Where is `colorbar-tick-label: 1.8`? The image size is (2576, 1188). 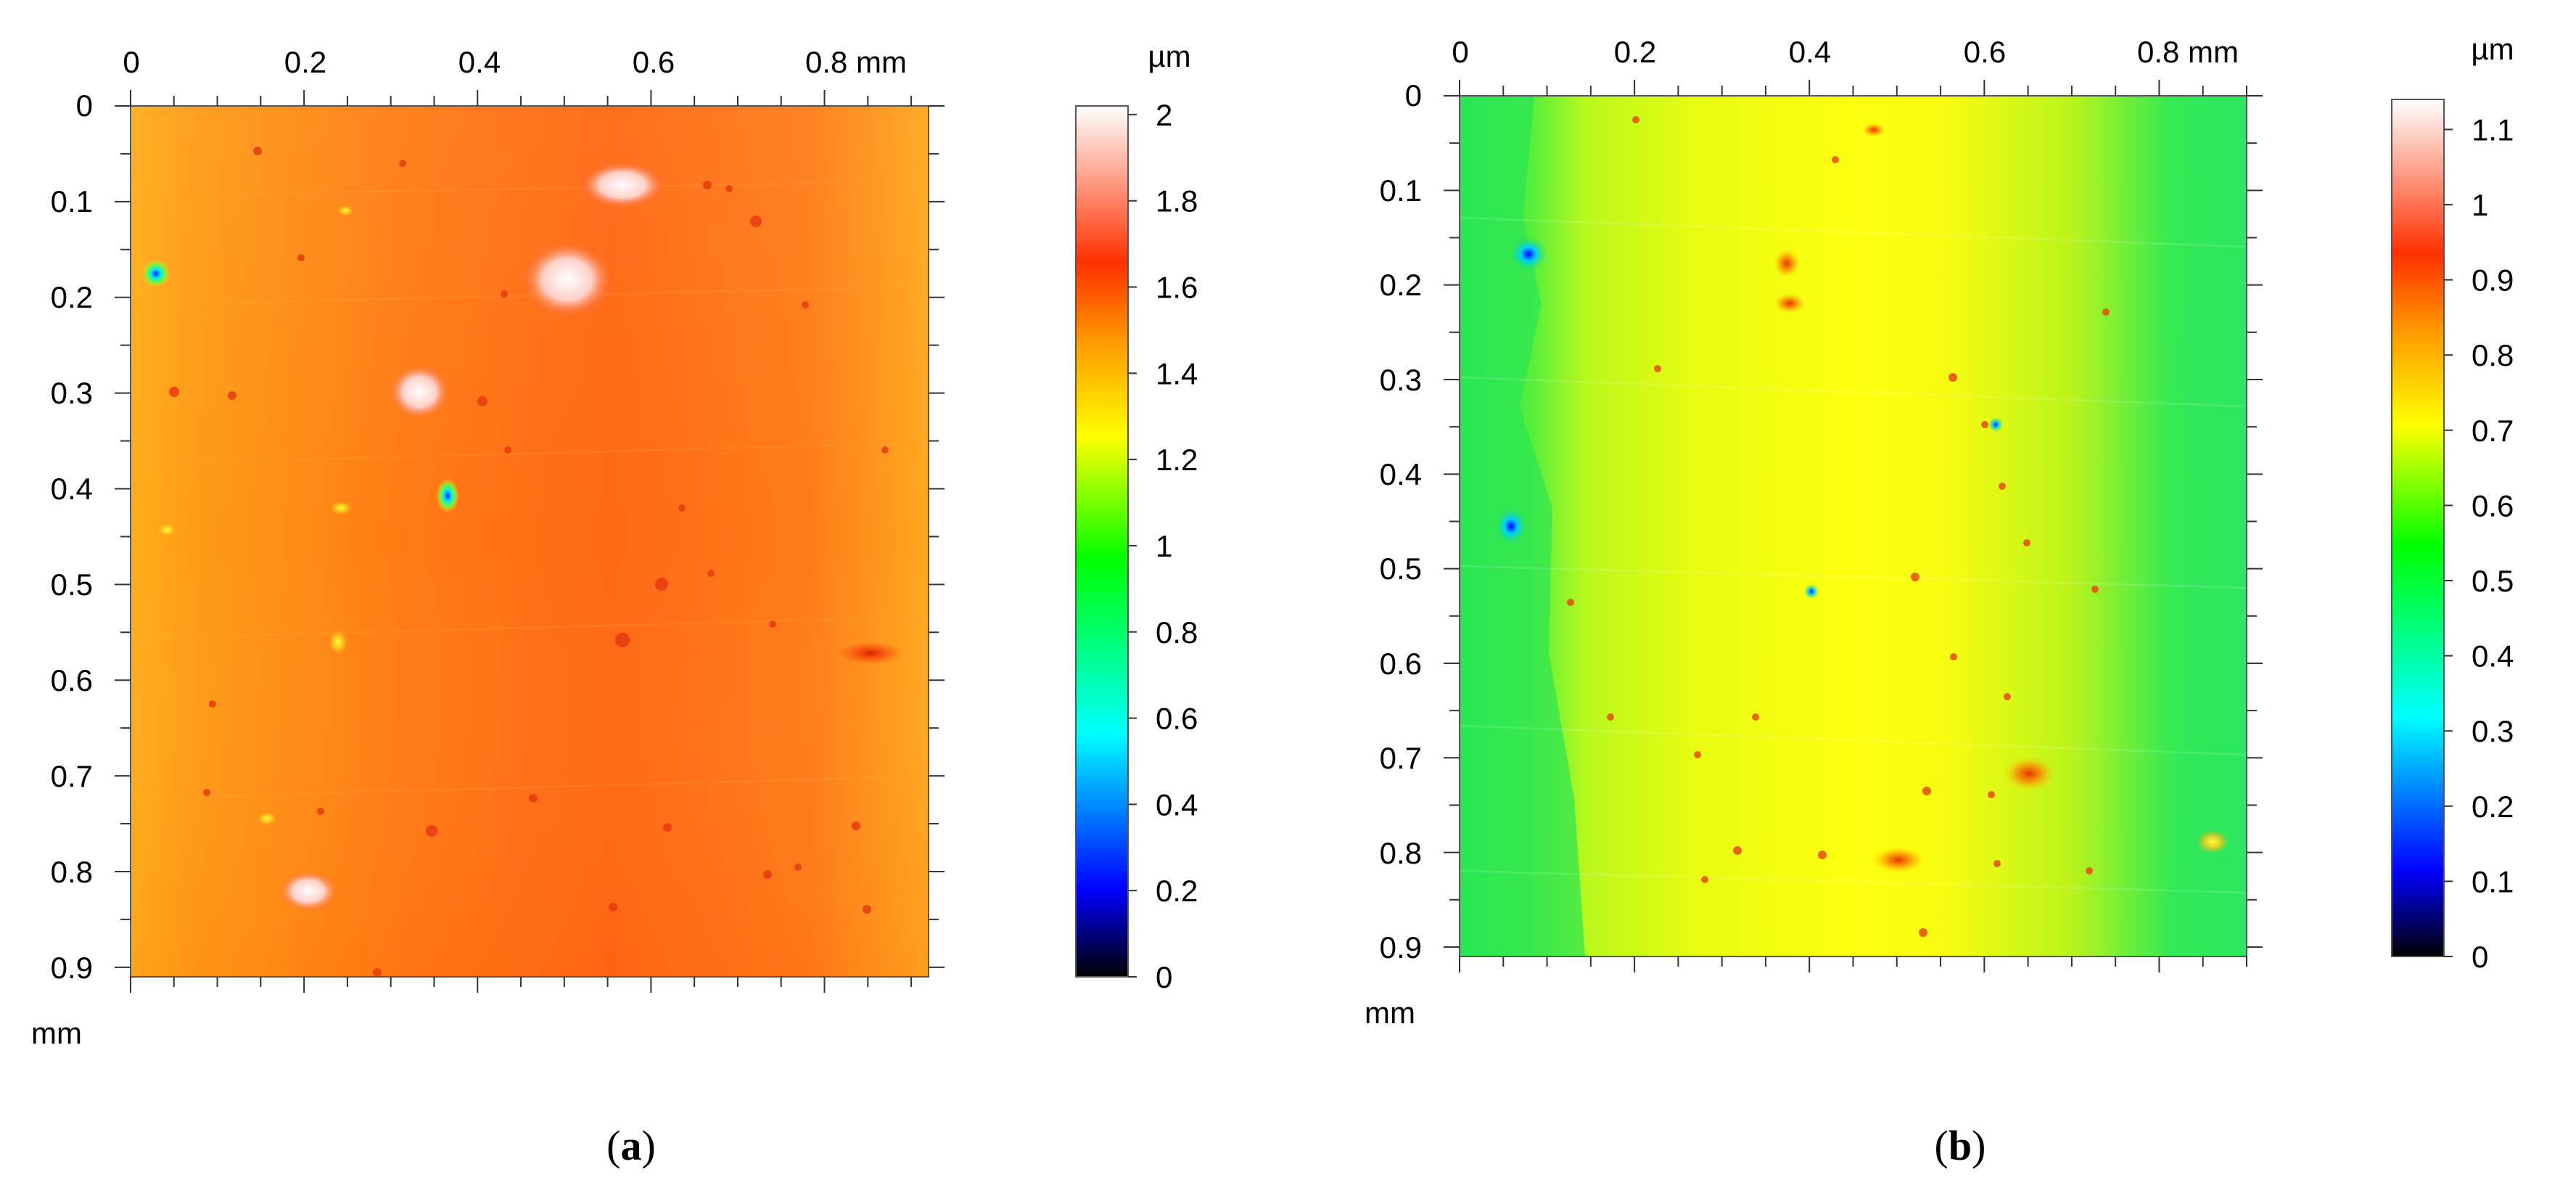 colorbar-tick-label: 1.8 is located at coordinates (1177, 201).